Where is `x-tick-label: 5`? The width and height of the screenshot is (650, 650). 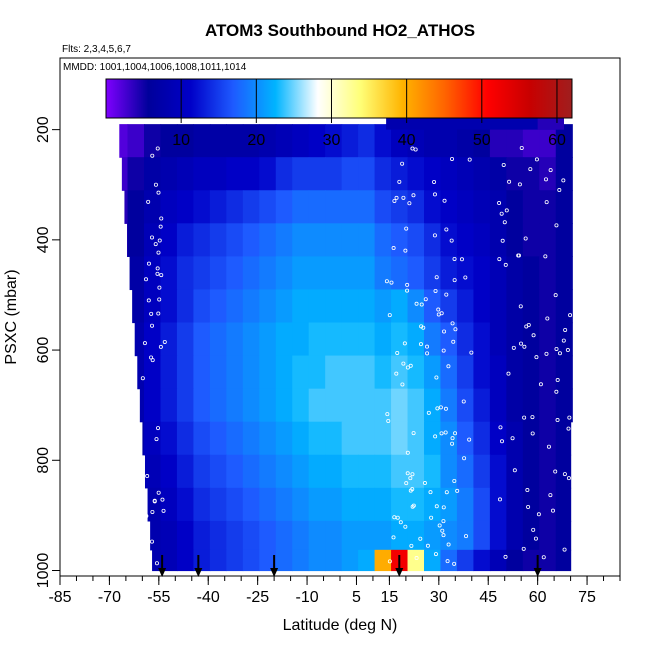
x-tick-label: 5 is located at coordinates (356, 597).